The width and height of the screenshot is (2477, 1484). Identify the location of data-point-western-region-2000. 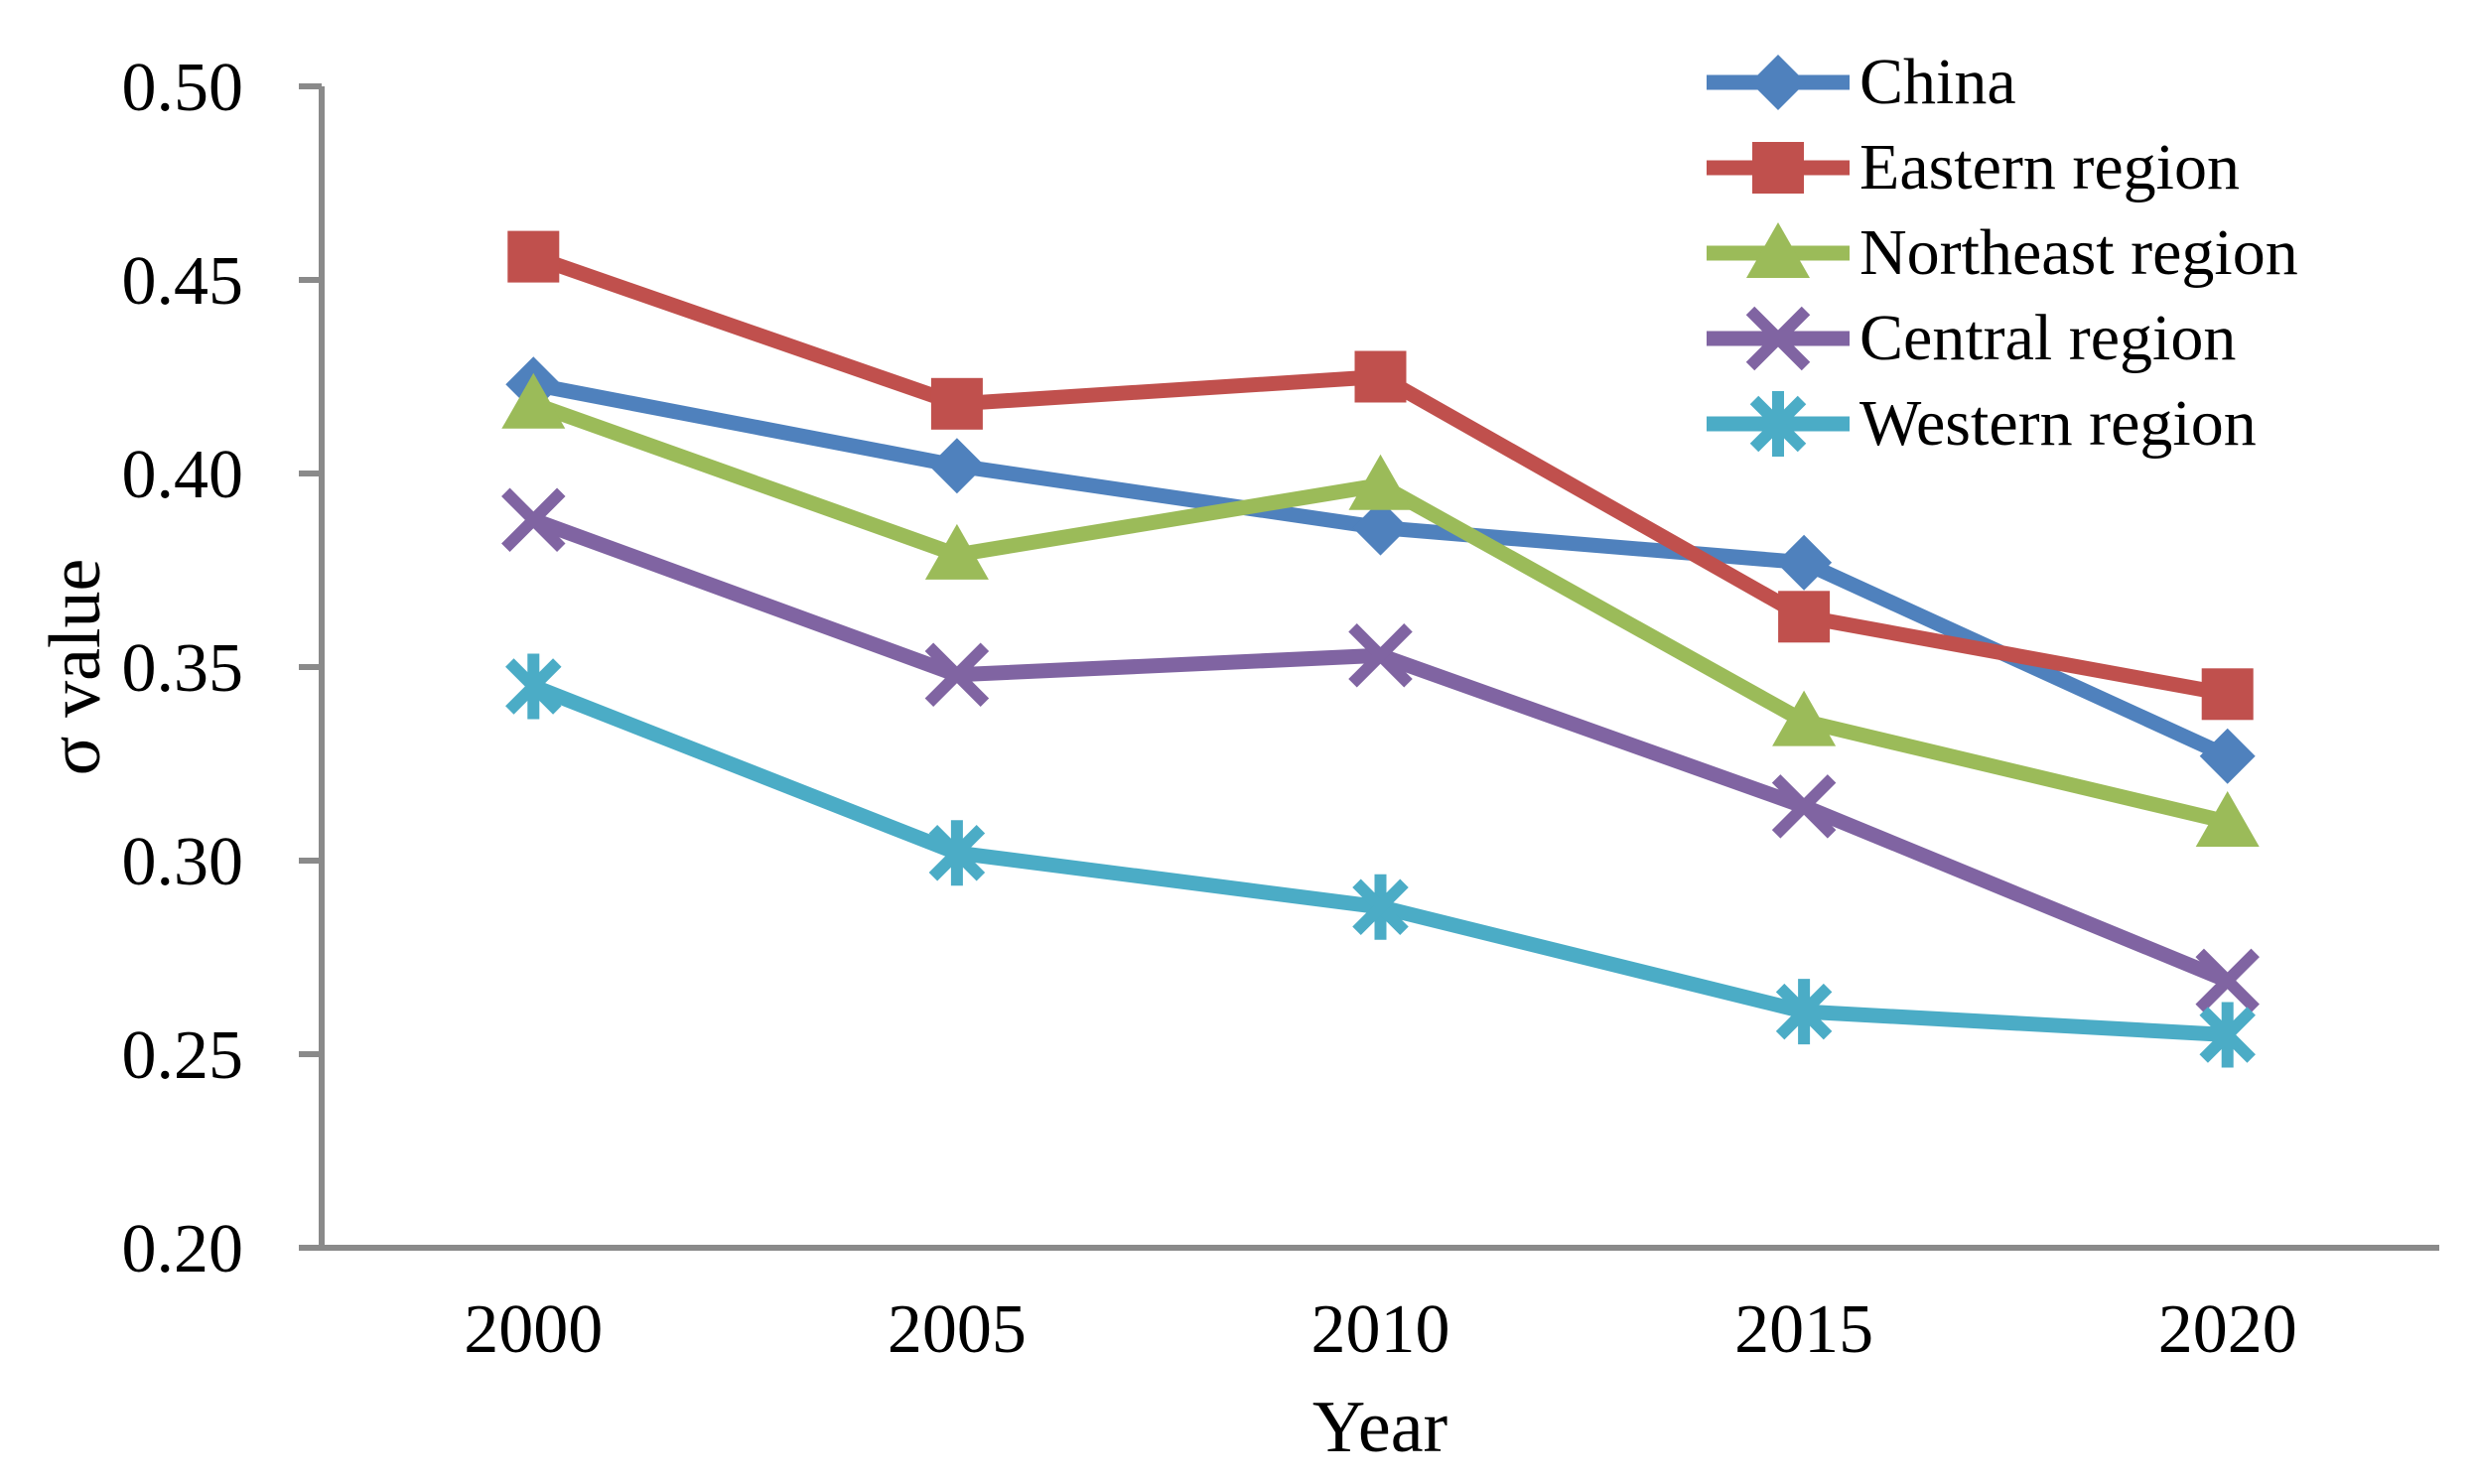
(533, 686).